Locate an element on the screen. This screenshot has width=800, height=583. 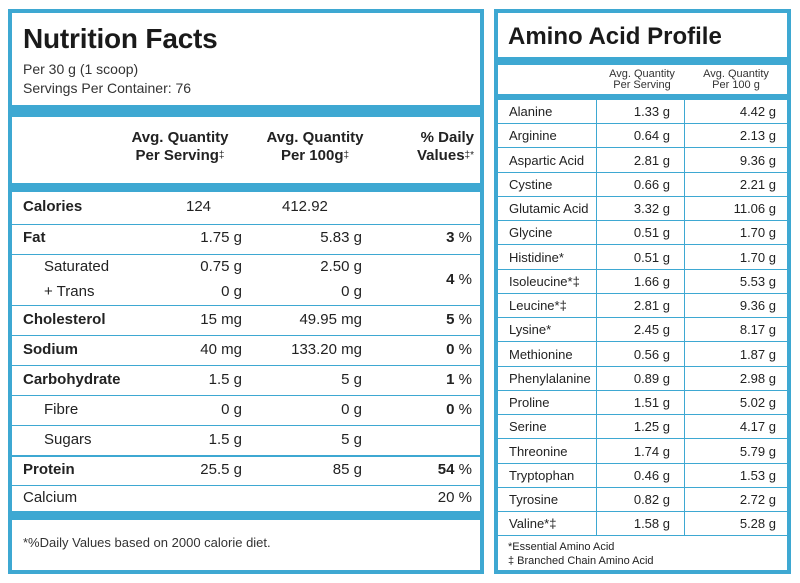
amino-acid-name: Phenylalanine is located at coordinates (550, 378).